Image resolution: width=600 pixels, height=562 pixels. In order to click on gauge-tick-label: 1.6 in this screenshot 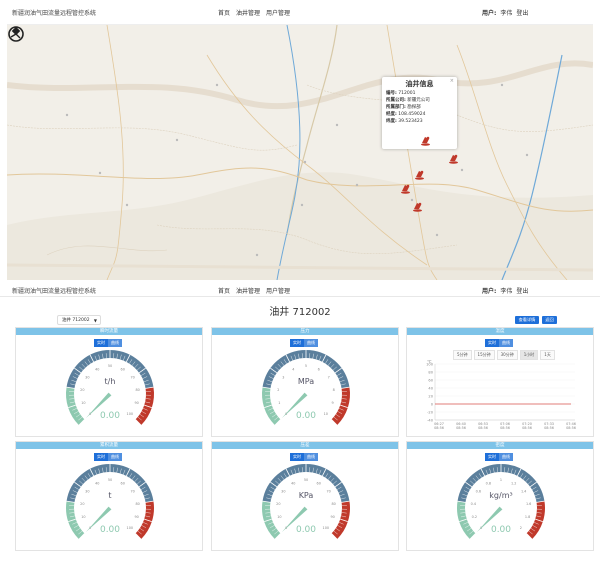, I will do `click(528, 504)`.